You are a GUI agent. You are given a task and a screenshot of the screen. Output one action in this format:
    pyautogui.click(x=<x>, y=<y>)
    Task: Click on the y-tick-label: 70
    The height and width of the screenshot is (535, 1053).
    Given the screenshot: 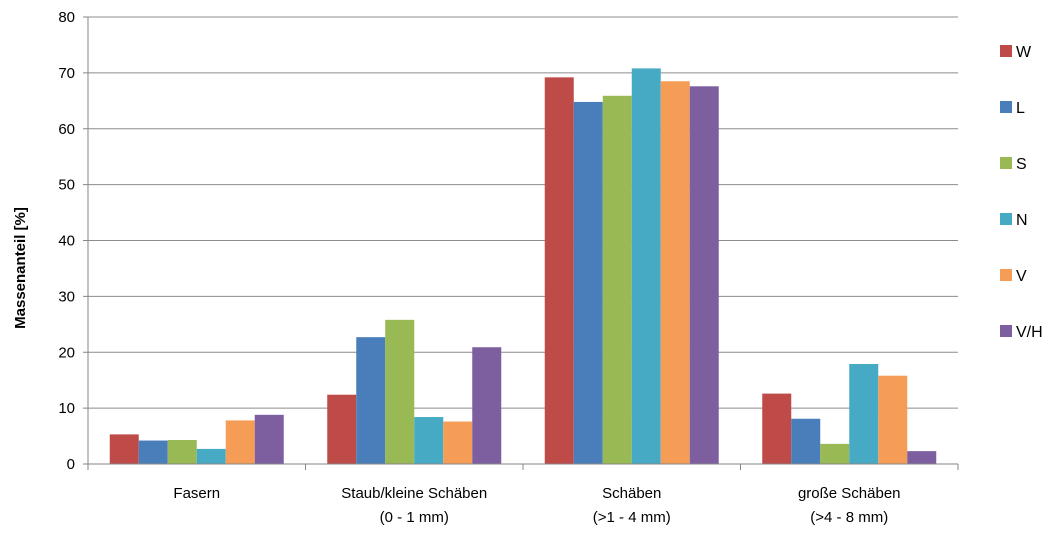 What is the action you would take?
    pyautogui.click(x=66, y=73)
    